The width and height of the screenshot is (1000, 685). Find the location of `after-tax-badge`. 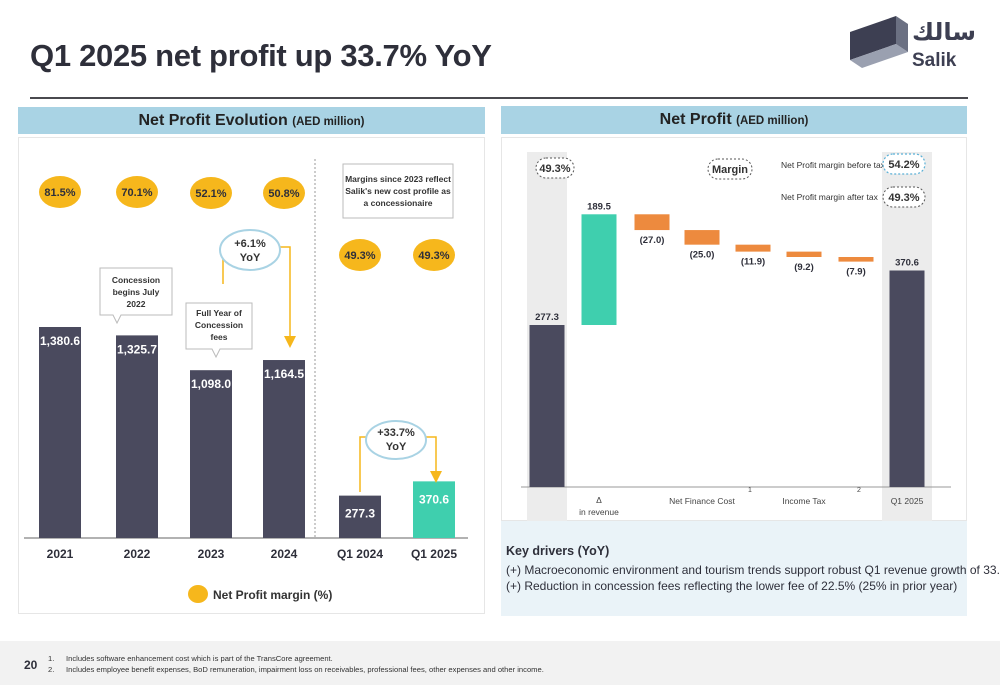

after-tax-badge is located at coordinates (904, 197).